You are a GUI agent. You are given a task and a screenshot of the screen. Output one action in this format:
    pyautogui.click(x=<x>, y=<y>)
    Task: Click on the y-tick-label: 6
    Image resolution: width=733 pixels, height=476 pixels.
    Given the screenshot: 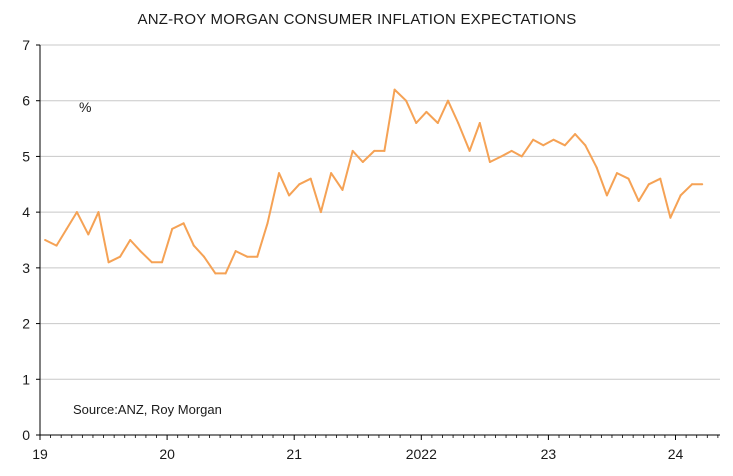 What is the action you would take?
    pyautogui.click(x=26, y=101)
    